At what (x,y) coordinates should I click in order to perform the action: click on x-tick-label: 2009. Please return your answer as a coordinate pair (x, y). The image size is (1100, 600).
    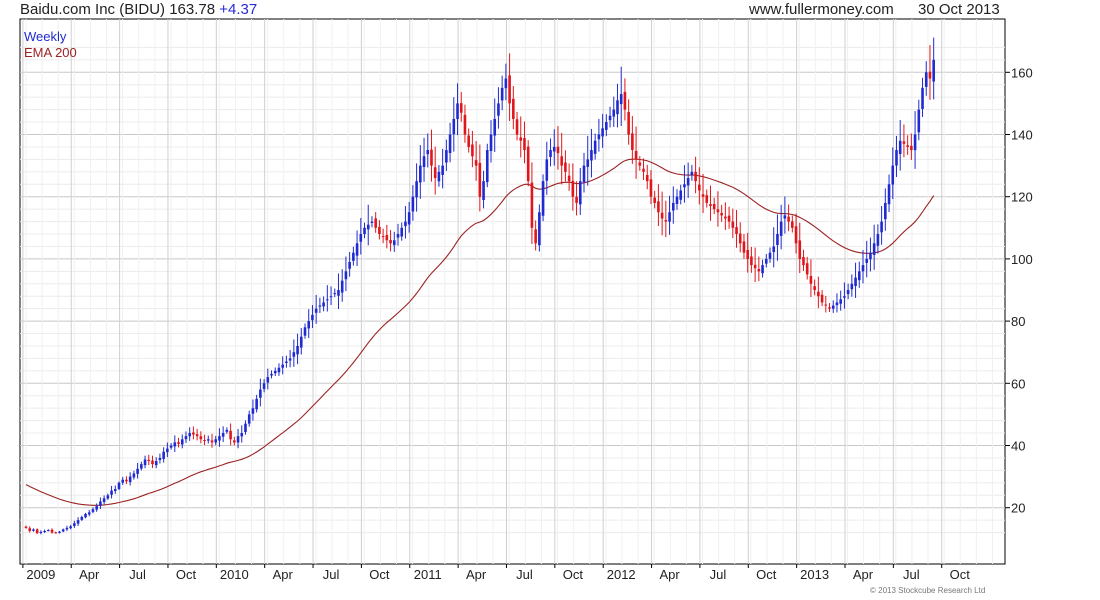
    Looking at the image, I should click on (40, 574).